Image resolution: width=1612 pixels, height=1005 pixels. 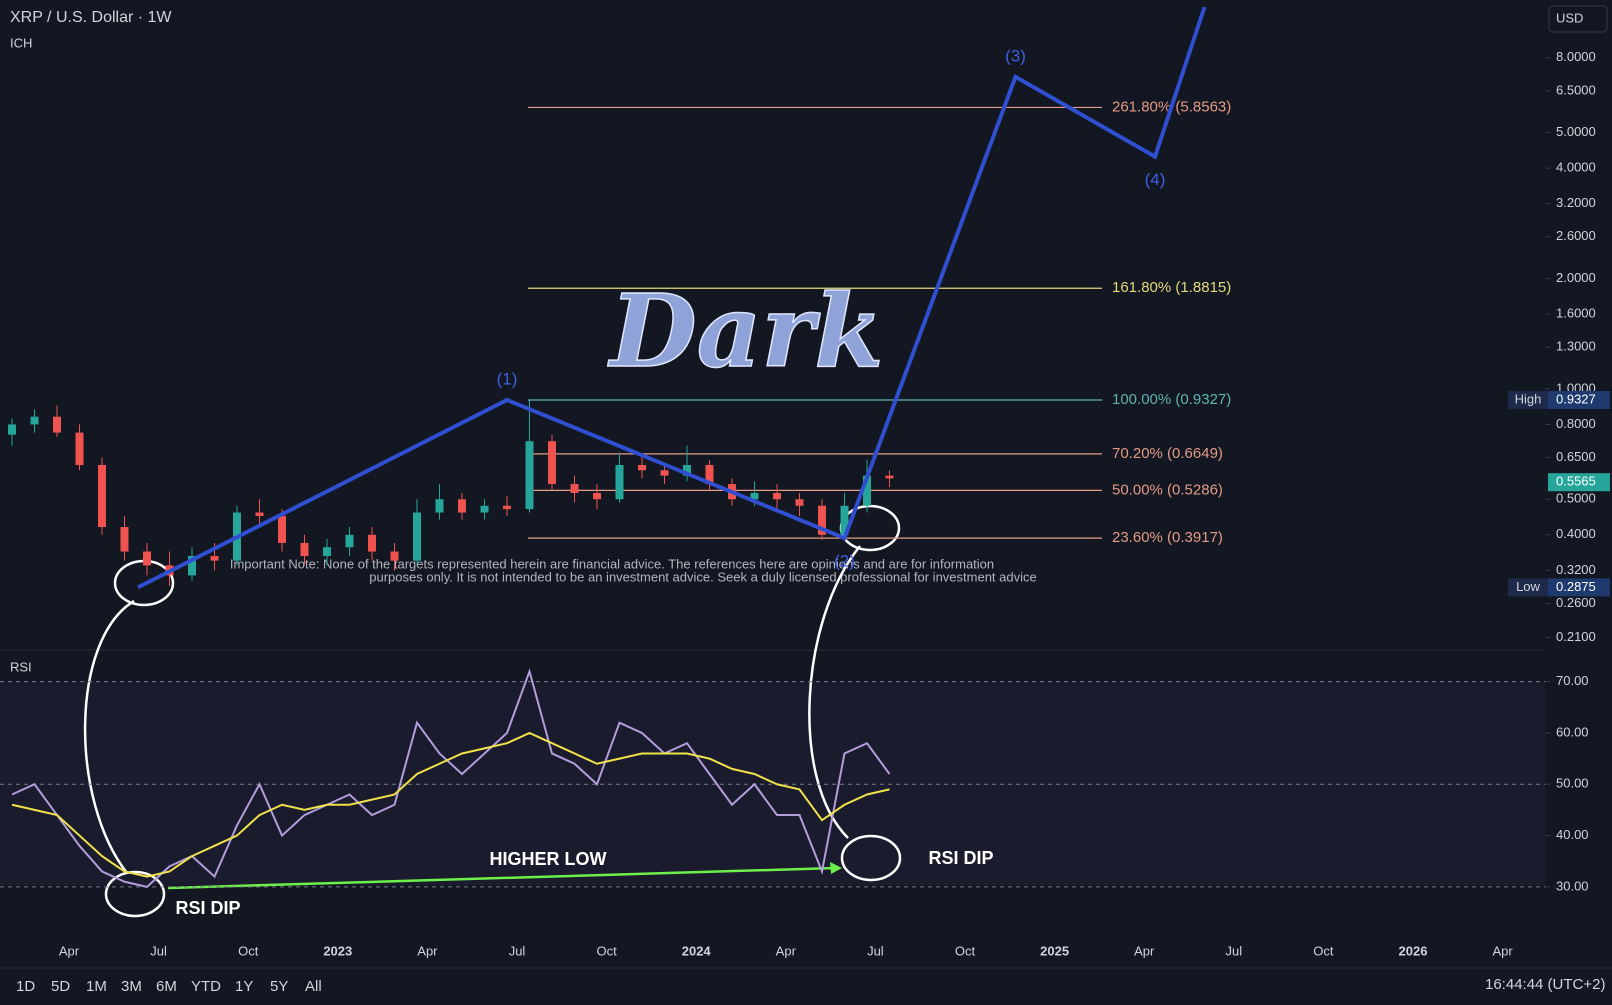 I want to click on rsi-title: RSI, so click(x=21, y=666).